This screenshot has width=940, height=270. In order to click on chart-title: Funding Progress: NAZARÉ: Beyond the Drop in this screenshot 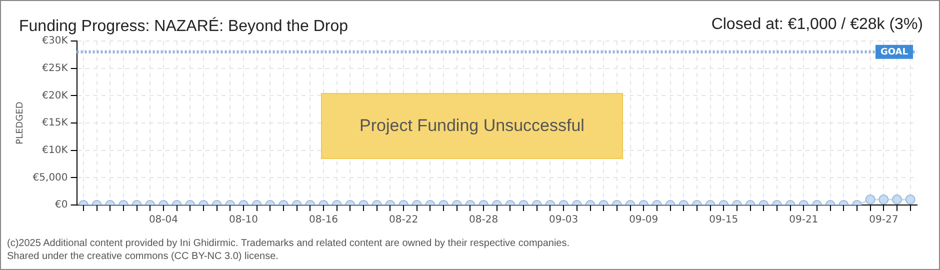, I will do `click(183, 27)`.